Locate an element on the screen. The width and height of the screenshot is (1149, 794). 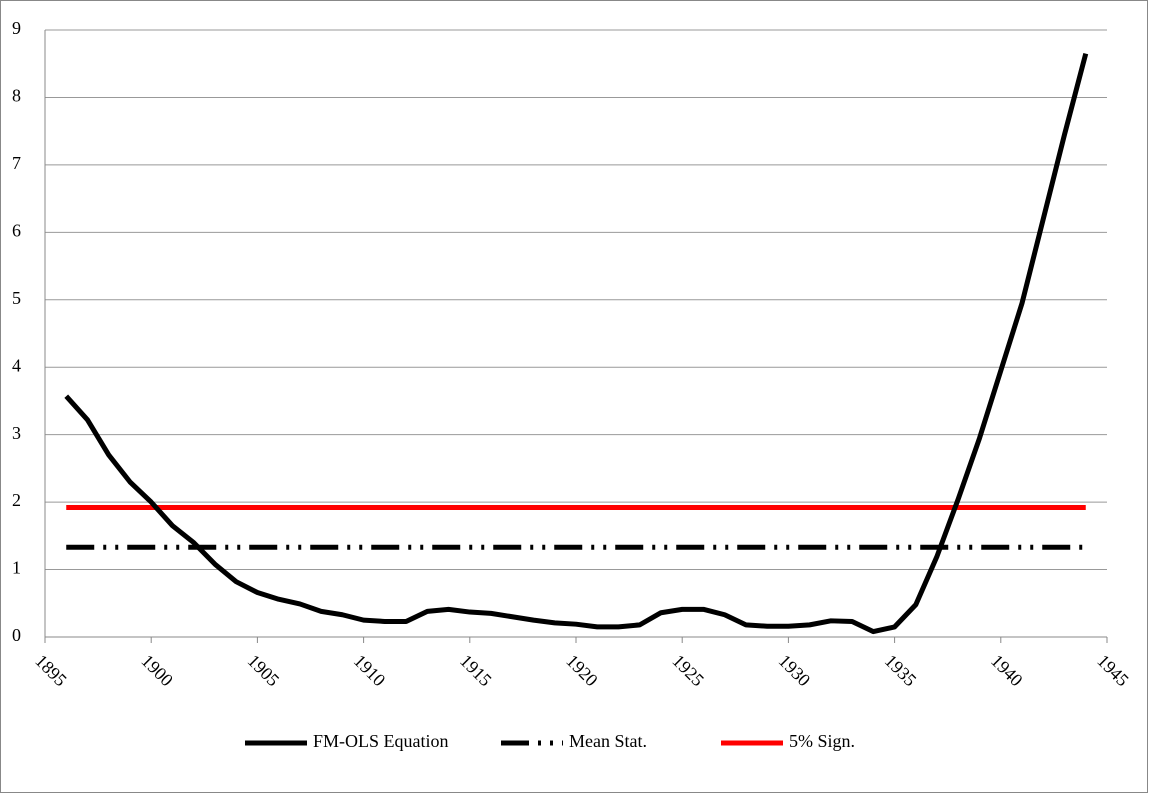
legend-label: 5% Sign. is located at coordinates (822, 741).